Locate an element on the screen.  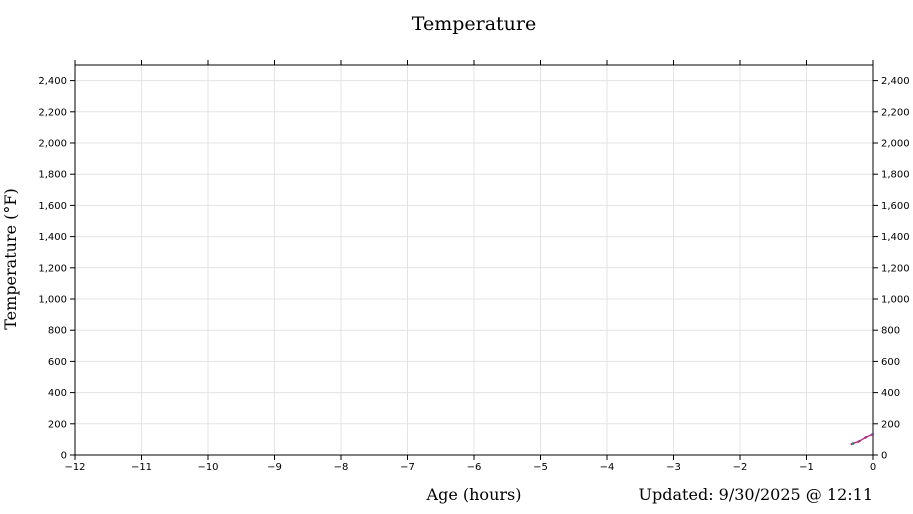
x-tick-label: −3 is located at coordinates (673, 467).